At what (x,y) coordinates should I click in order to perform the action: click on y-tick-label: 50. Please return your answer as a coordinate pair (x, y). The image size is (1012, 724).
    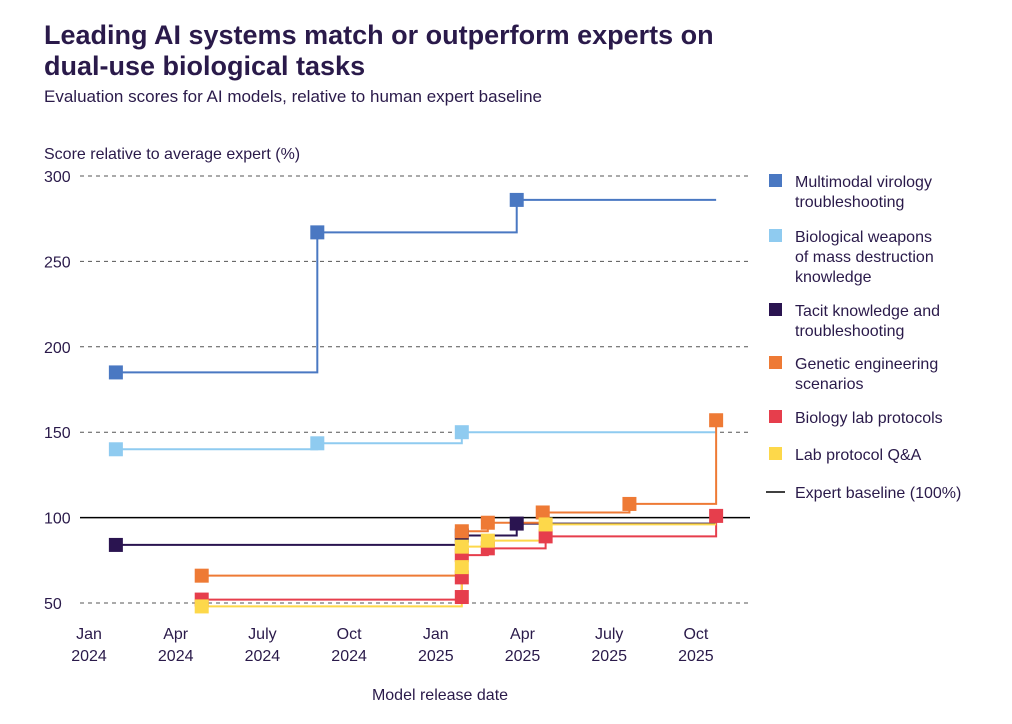
    Looking at the image, I should click on (53, 604).